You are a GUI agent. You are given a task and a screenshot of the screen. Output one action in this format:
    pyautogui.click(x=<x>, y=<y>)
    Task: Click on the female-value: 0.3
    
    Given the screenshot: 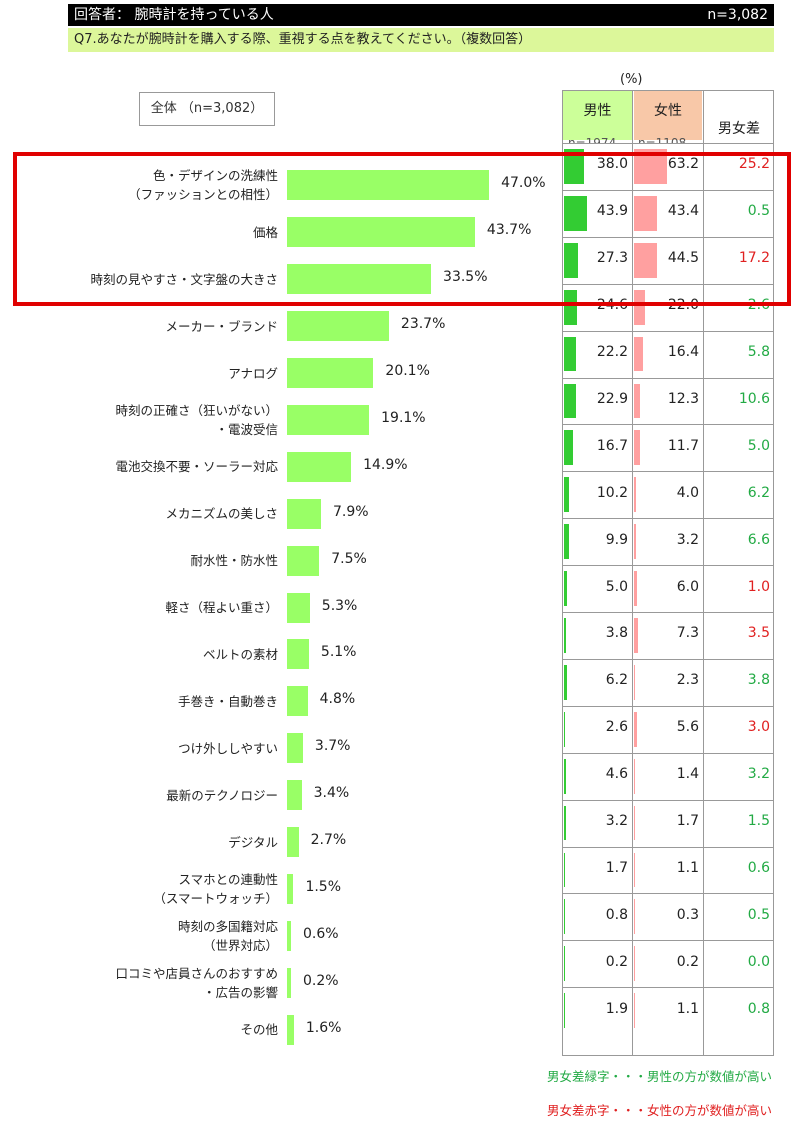 What is the action you would take?
    pyautogui.click(x=687, y=914)
    